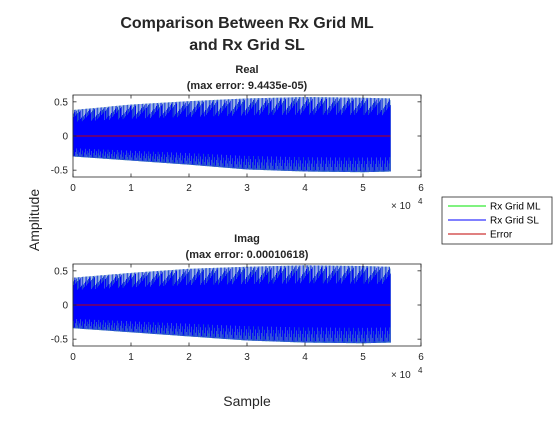  What do you see at coordinates (61, 271) in the screenshot?
I see `imag-y-tick-label: 0.5` at bounding box center [61, 271].